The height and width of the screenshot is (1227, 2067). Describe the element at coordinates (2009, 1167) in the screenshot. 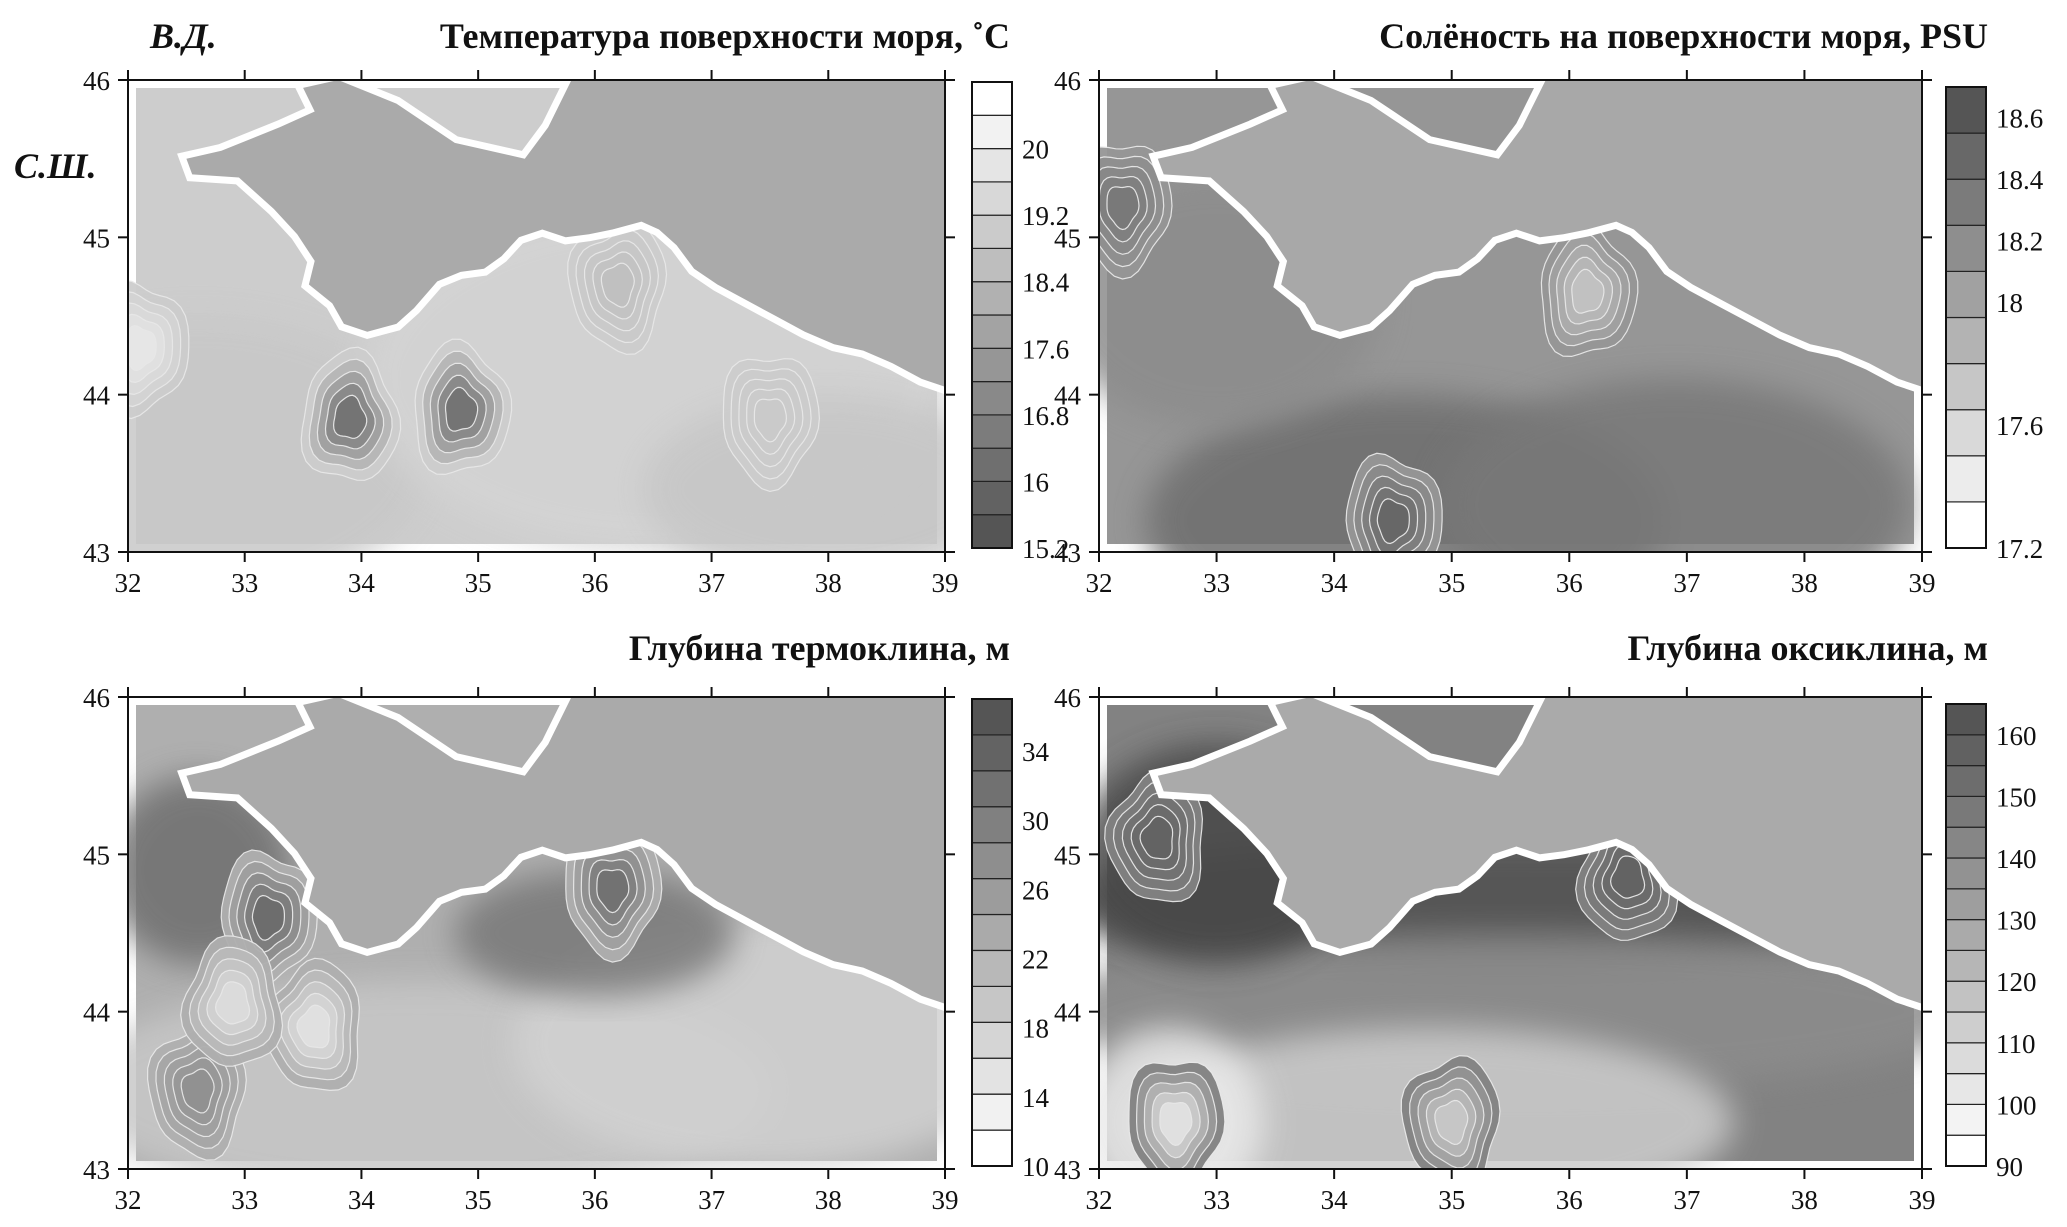

I see `colorbar-label: 90` at that location.